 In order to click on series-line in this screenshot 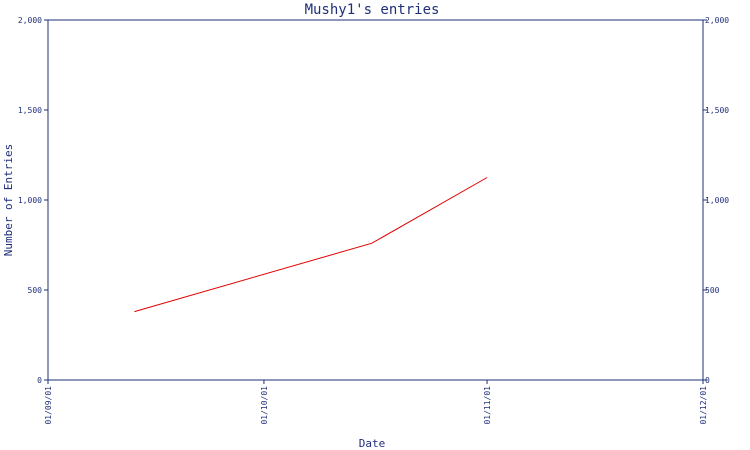, I will do `click(311, 245)`.